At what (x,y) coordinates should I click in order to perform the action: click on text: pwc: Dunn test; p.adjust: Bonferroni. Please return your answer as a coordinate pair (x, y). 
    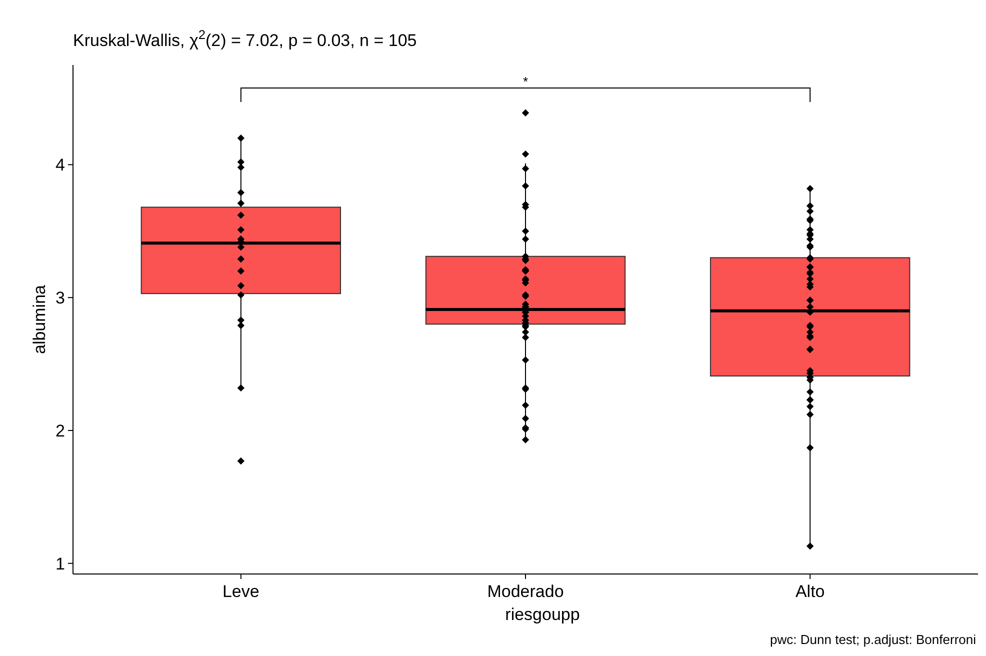
    Looking at the image, I should click on (873, 639).